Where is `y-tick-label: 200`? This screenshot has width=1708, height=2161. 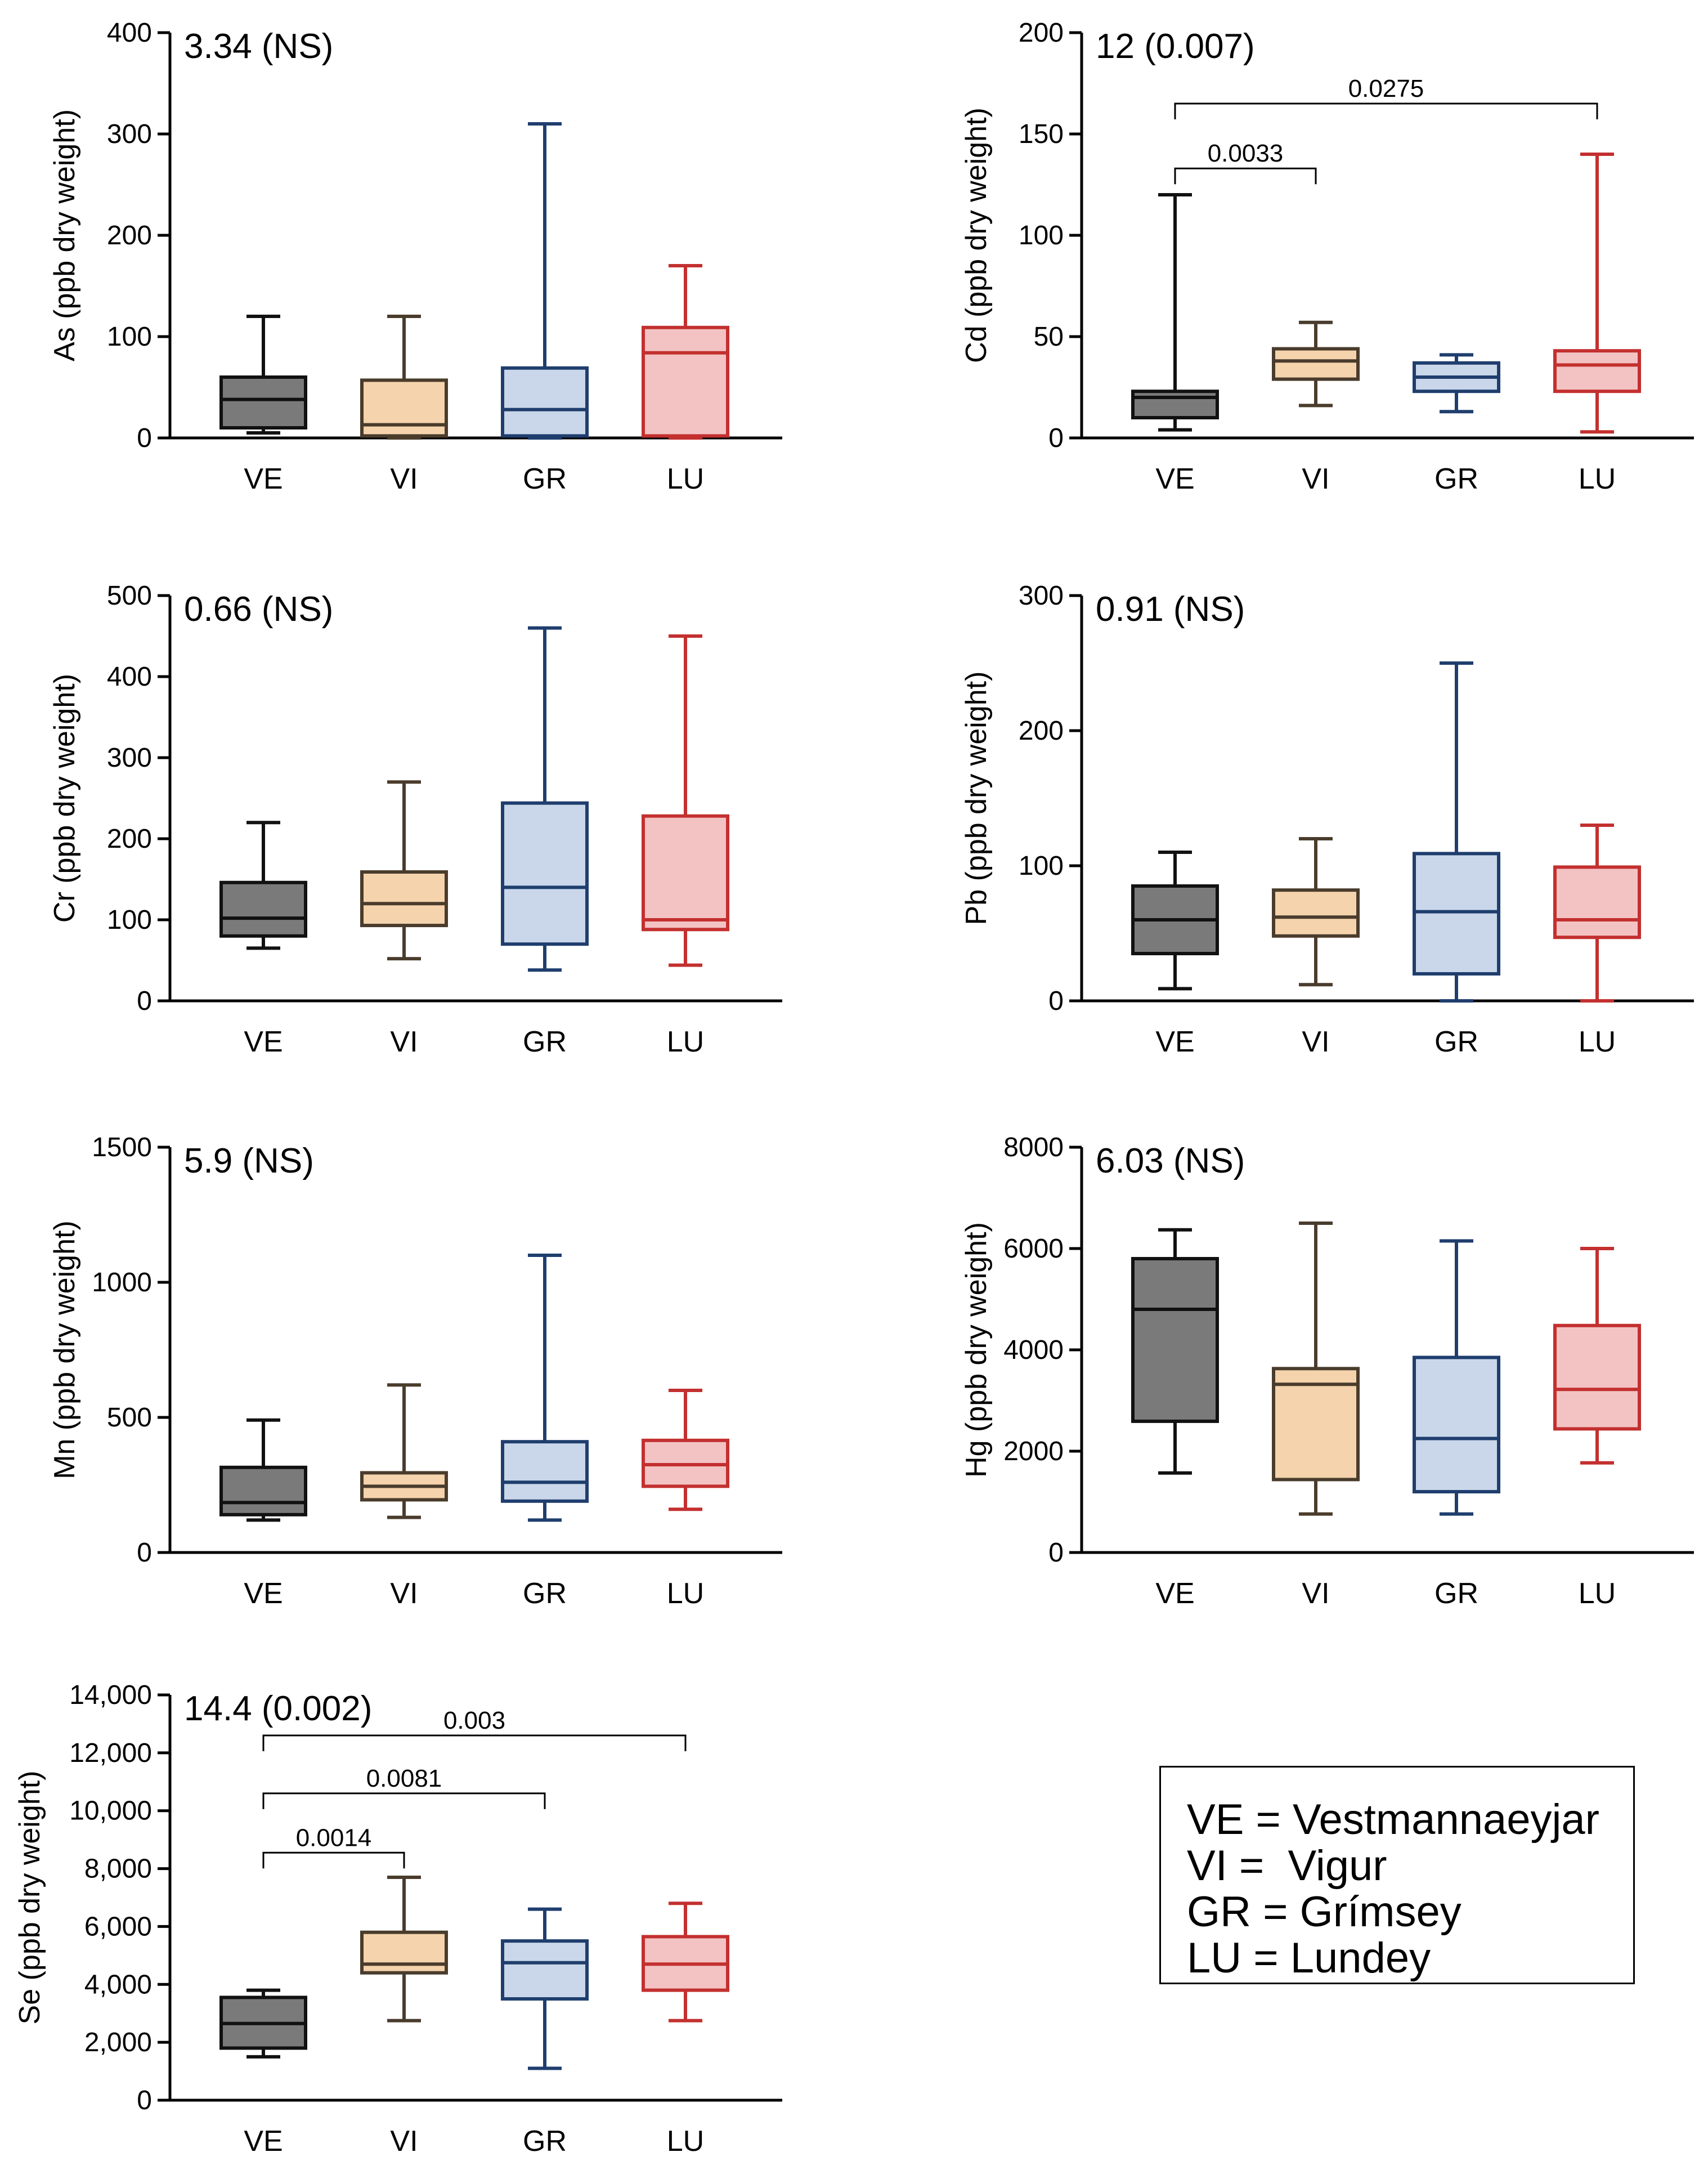
y-tick-label: 200 is located at coordinates (129, 839).